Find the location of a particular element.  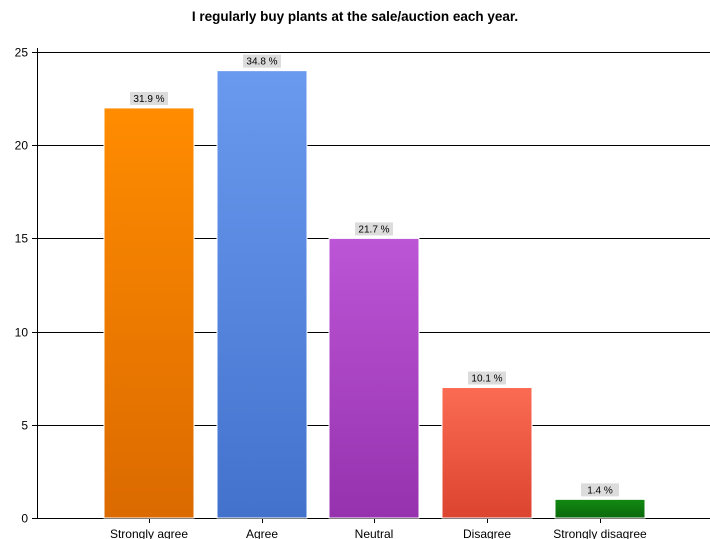

bar-disagree is located at coordinates (487, 453).